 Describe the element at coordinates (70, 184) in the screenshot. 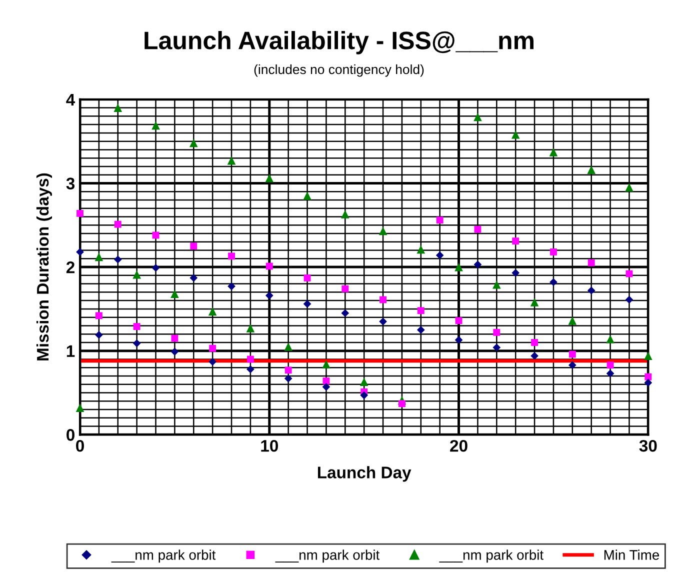

I see `y-tick-label: 3` at that location.